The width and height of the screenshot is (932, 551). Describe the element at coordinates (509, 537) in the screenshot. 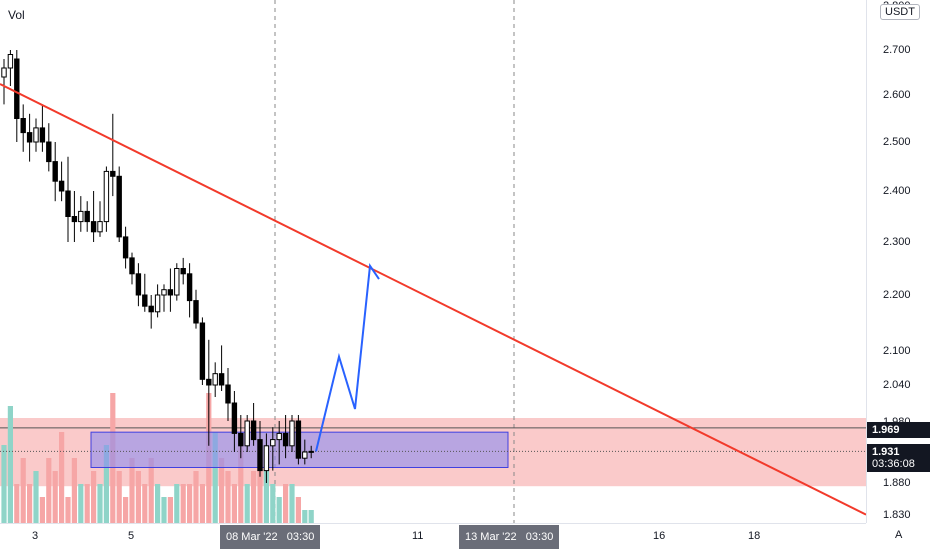

I see `crosshair-time-right: 13 Mar '22 03:30` at that location.